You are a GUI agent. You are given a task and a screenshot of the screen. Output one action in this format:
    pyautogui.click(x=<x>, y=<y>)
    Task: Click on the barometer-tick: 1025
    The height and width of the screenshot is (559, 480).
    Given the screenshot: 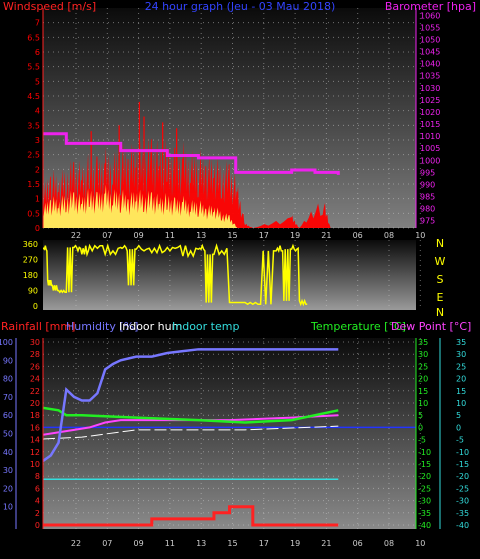 What is the action you would take?
    pyautogui.click(x=430, y=100)
    